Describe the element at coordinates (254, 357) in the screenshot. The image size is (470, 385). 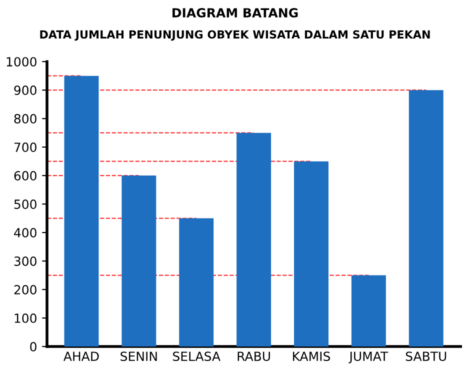
I see `x-tick-label: RABU` at that location.